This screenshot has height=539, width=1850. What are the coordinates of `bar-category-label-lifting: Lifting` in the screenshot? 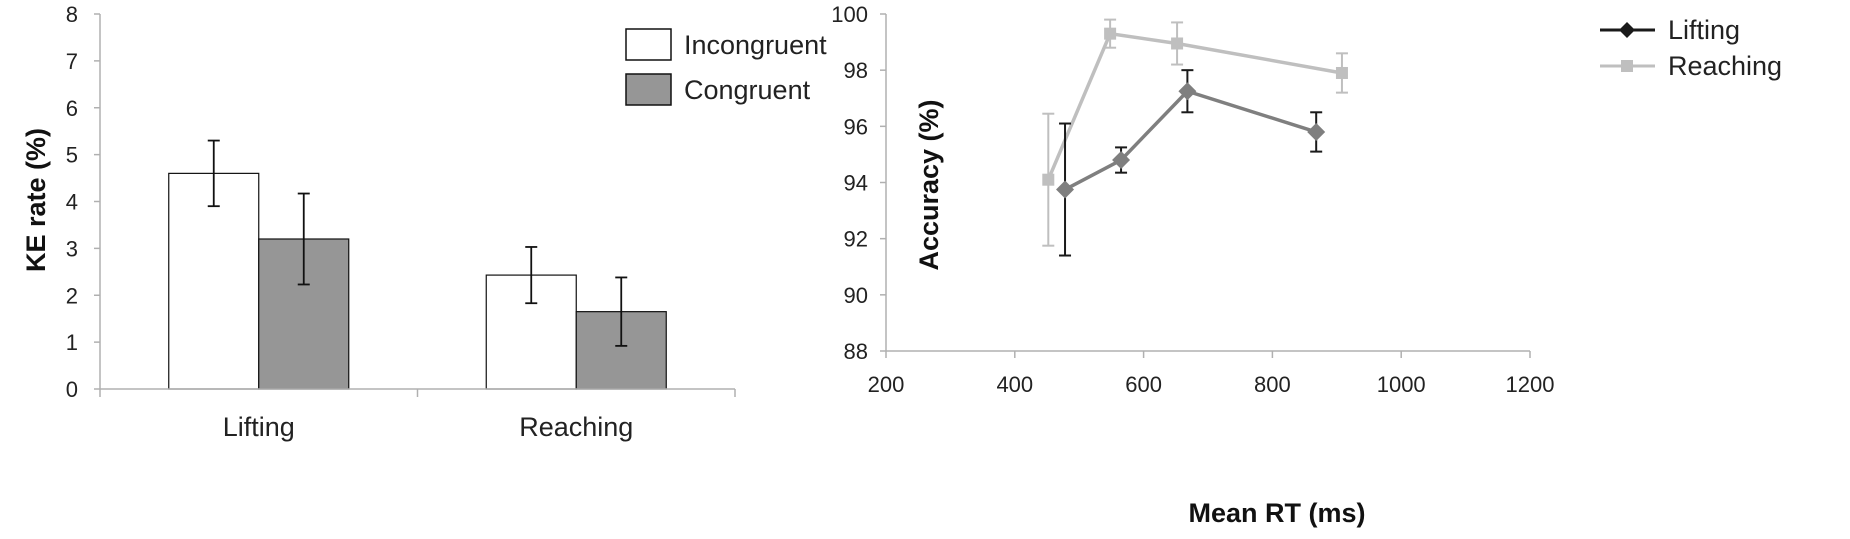 It's located at (259, 427).